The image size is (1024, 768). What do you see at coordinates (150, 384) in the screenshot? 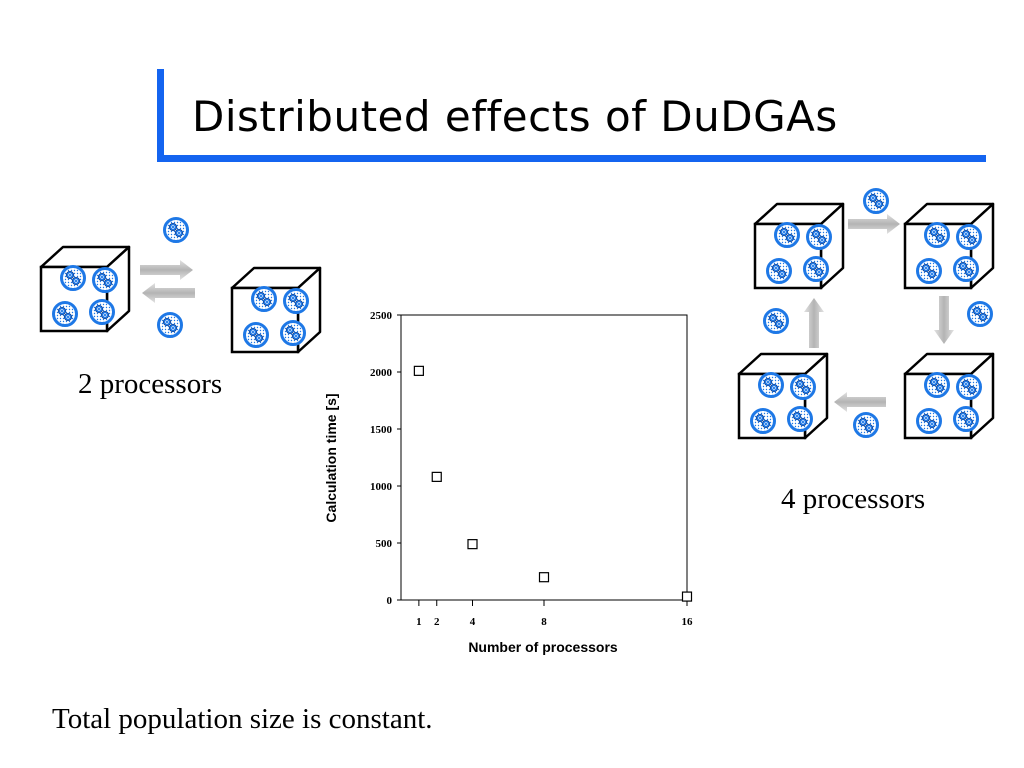
I see `two-processors-label: 2 processors` at bounding box center [150, 384].